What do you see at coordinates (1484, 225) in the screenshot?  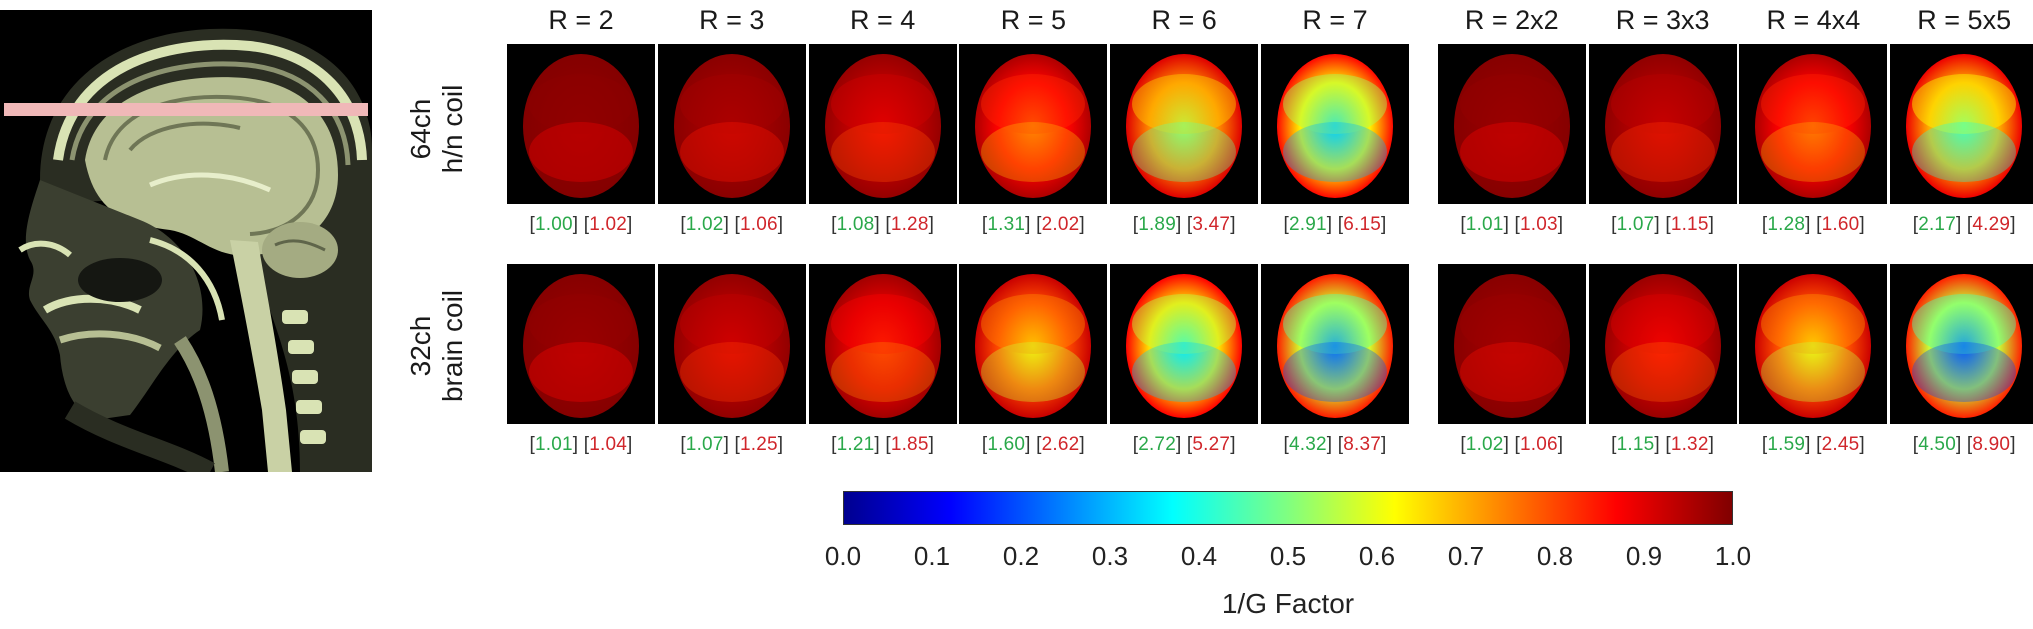 I see `mean-gfactor: 1.01` at bounding box center [1484, 225].